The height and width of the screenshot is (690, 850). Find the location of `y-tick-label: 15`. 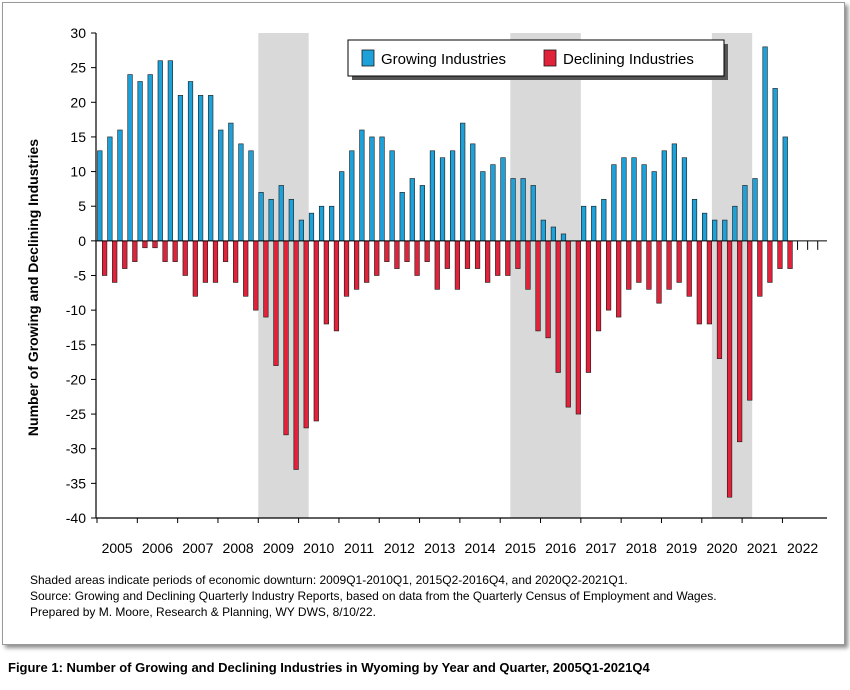

y-tick-label: 15 is located at coordinates (78, 137).